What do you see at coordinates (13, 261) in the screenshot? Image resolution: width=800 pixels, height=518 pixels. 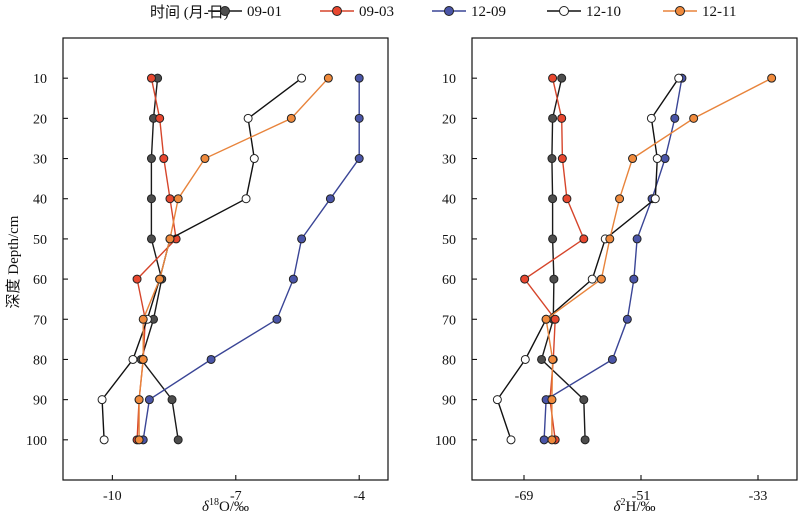 I see `y-axis-label: 深度 Depth/cm` at bounding box center [13, 261].